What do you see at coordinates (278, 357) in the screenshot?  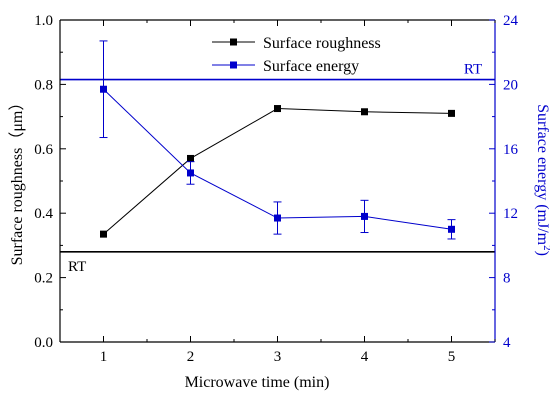 I see `x-tick-label: 3` at bounding box center [278, 357].